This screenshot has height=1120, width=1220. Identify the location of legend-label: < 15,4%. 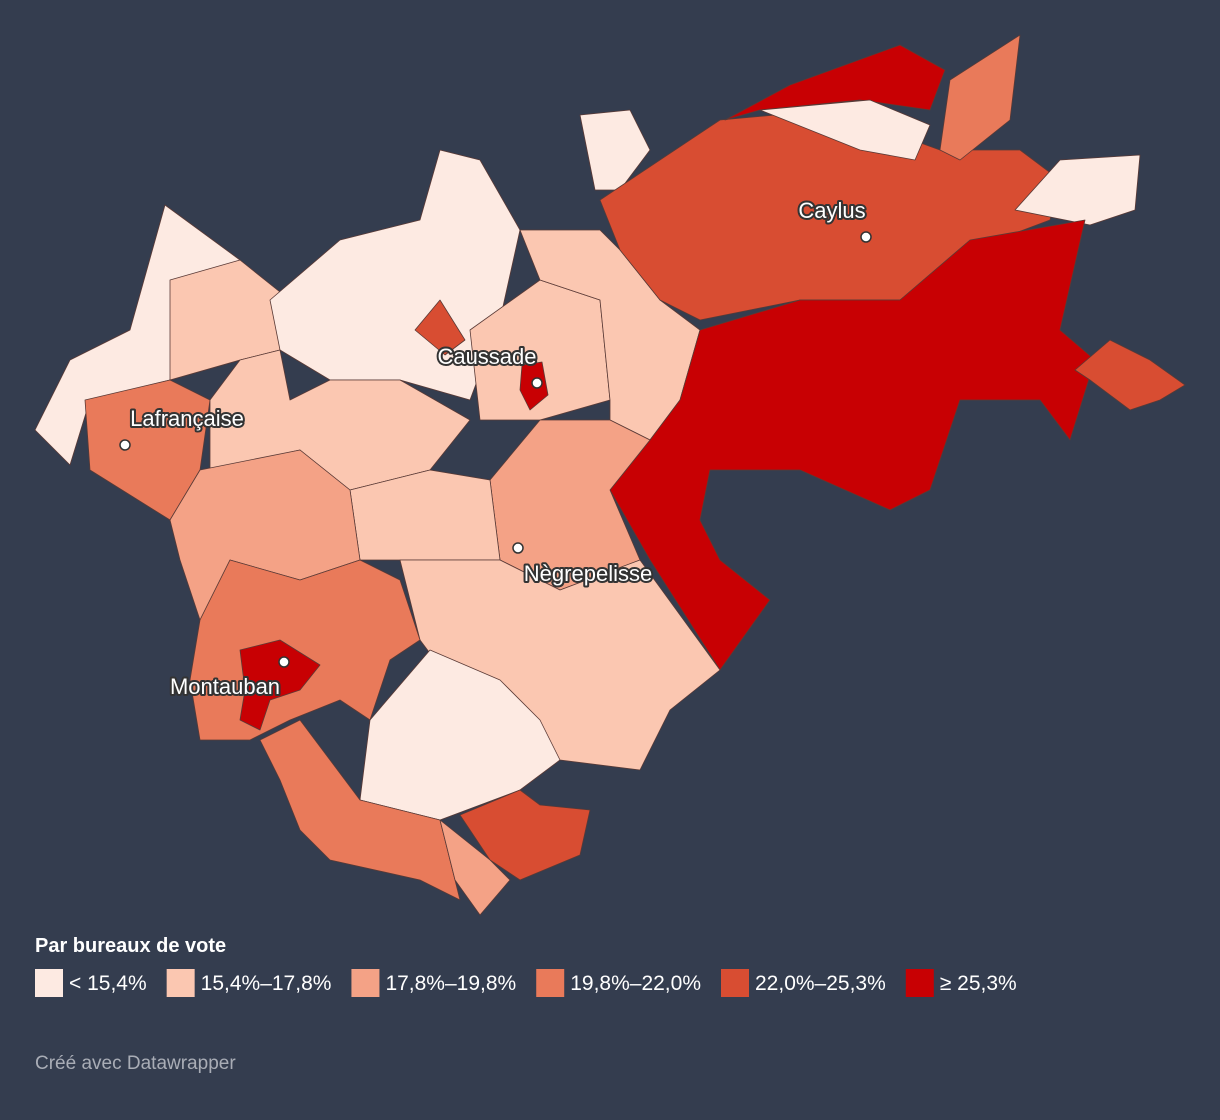
(108, 983).